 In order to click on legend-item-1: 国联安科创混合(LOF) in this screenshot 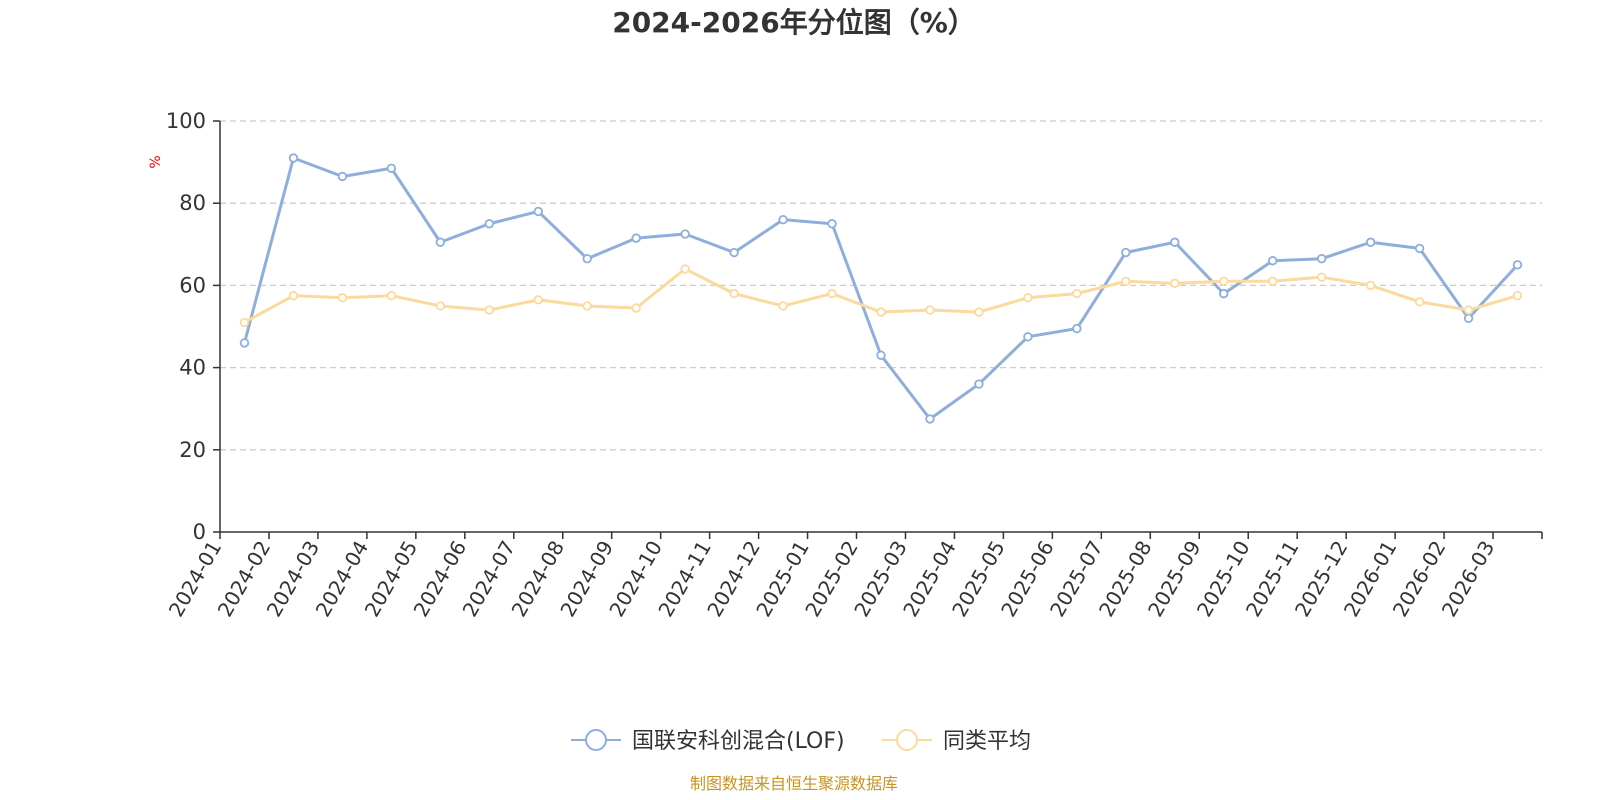, I will do `click(708, 741)`.